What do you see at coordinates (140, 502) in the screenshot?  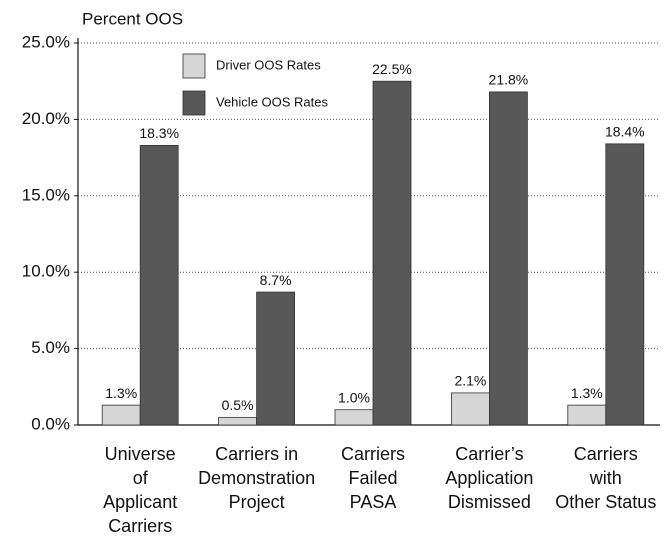 I see `x-tick-label: Applicant` at bounding box center [140, 502].